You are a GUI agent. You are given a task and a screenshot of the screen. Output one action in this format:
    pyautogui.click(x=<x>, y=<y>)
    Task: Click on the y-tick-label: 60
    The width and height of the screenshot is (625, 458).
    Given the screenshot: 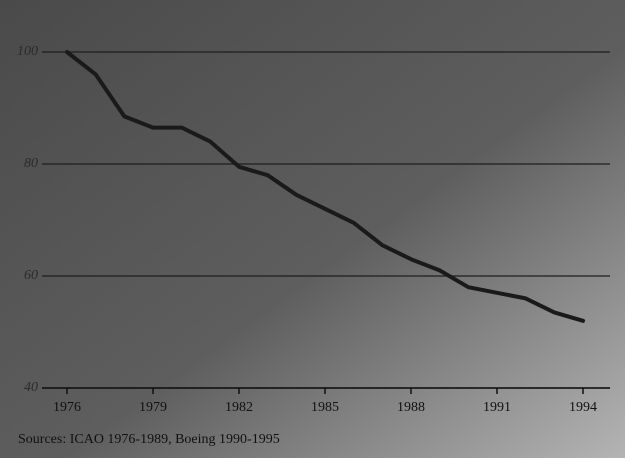 What is the action you would take?
    pyautogui.click(x=31, y=275)
    